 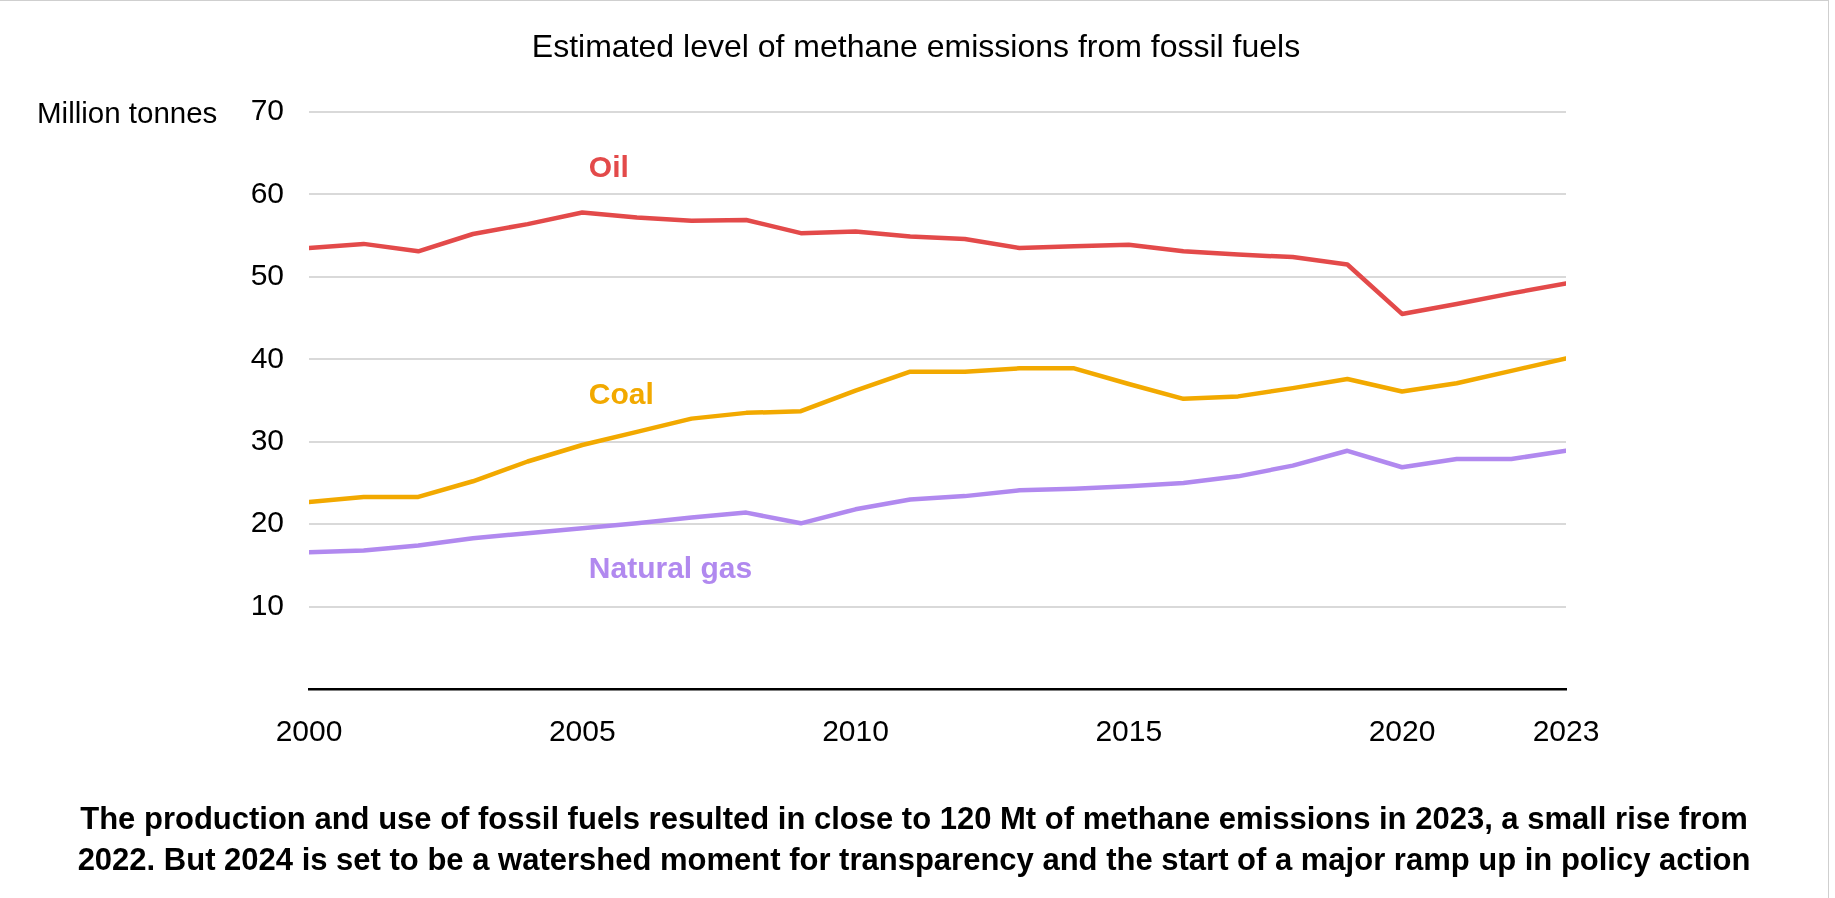 I want to click on y-axis-title: Million tonnes, so click(x=127, y=113).